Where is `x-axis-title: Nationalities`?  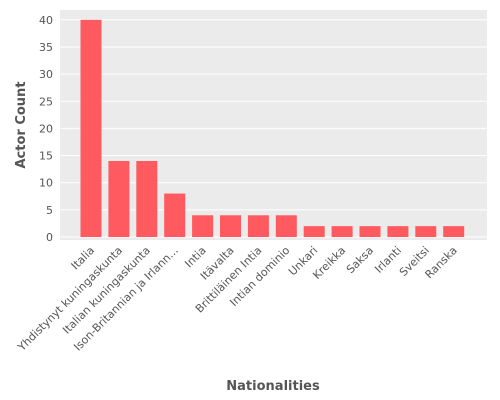
x-axis-title: Nationalities is located at coordinates (273, 386).